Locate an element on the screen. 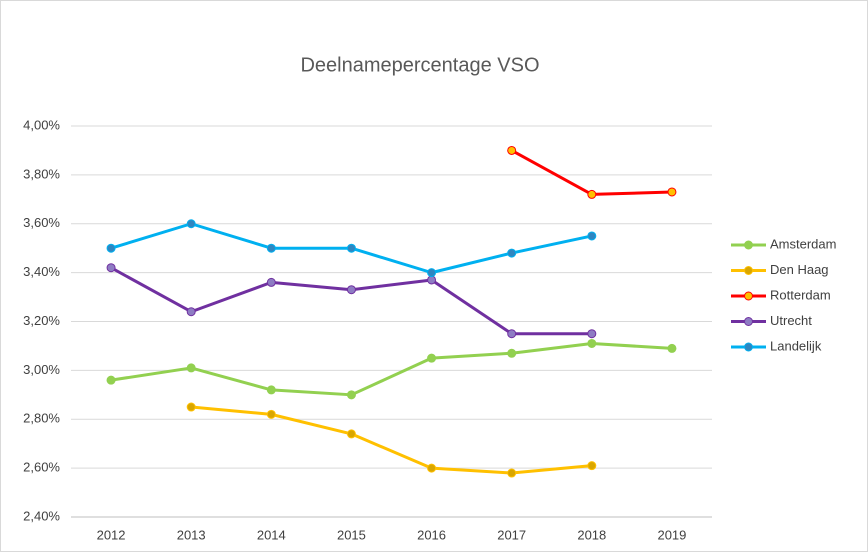  x-tick-label: 2018 is located at coordinates (591, 534).